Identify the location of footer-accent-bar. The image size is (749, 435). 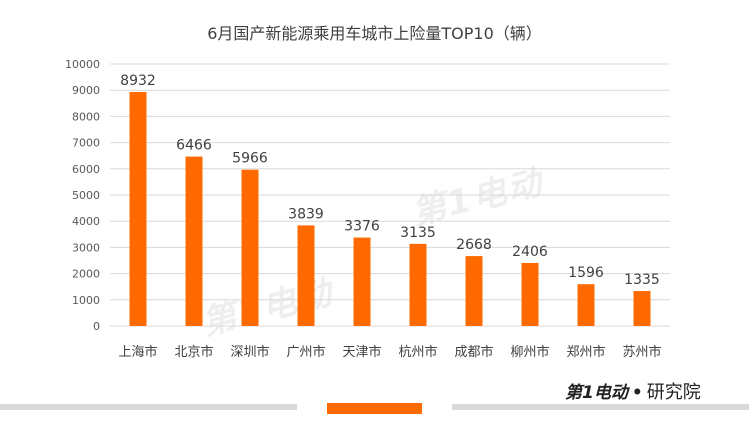
(374, 408).